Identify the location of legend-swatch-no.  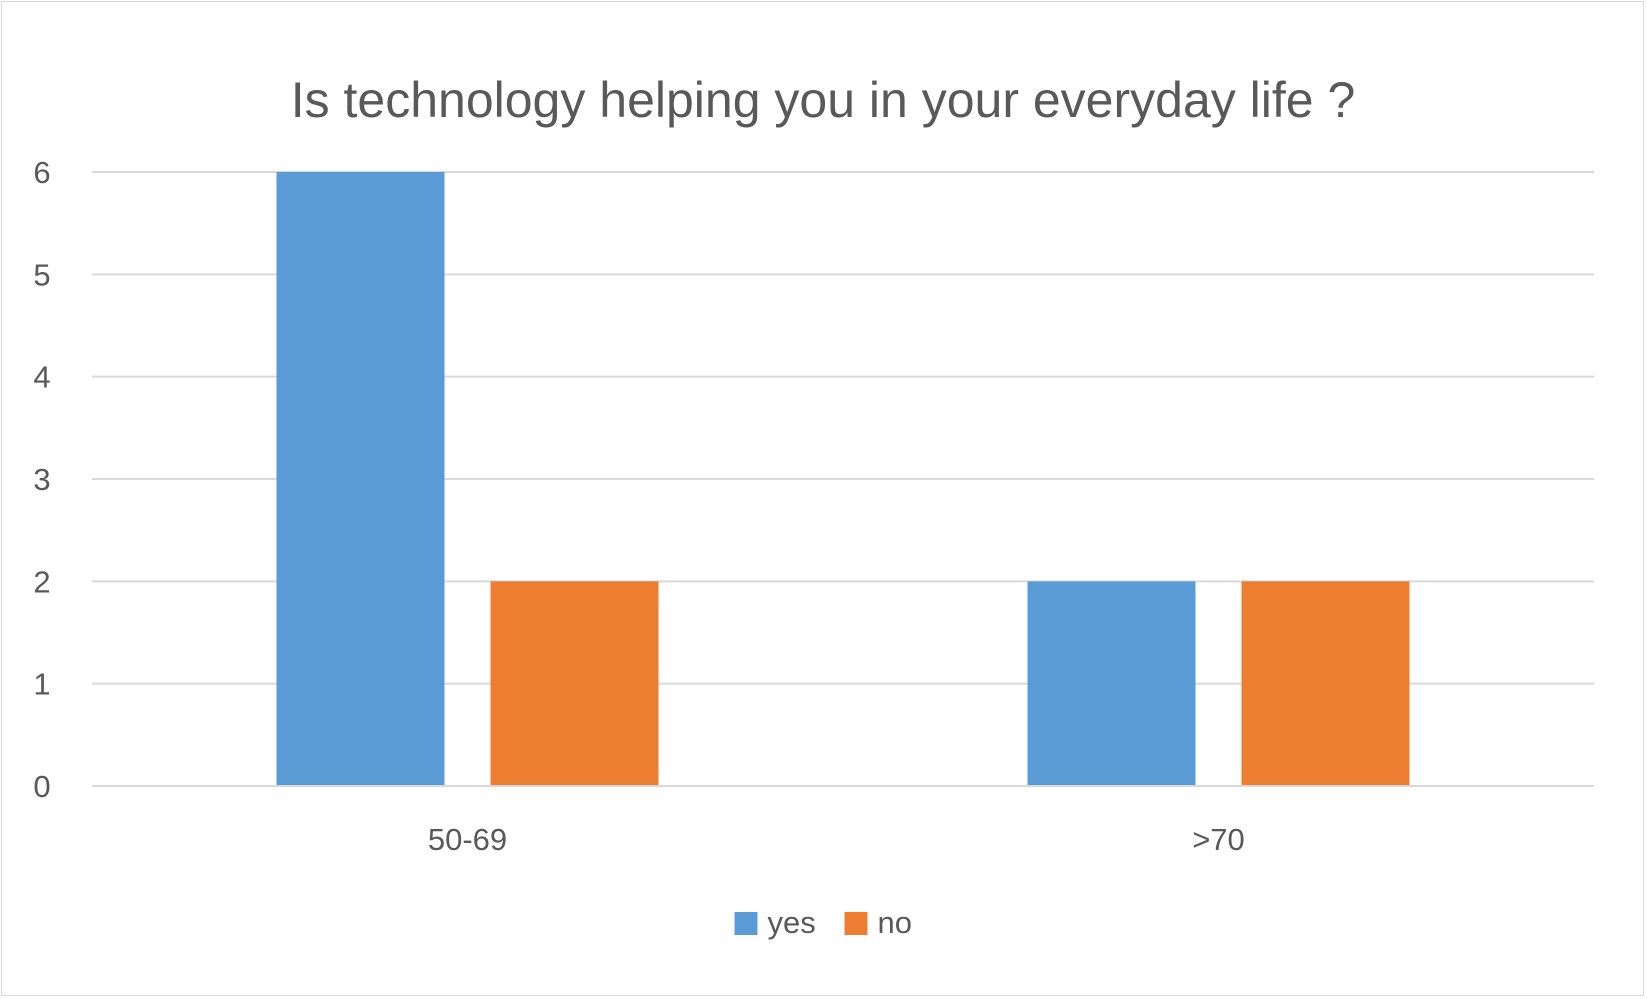
(856, 923).